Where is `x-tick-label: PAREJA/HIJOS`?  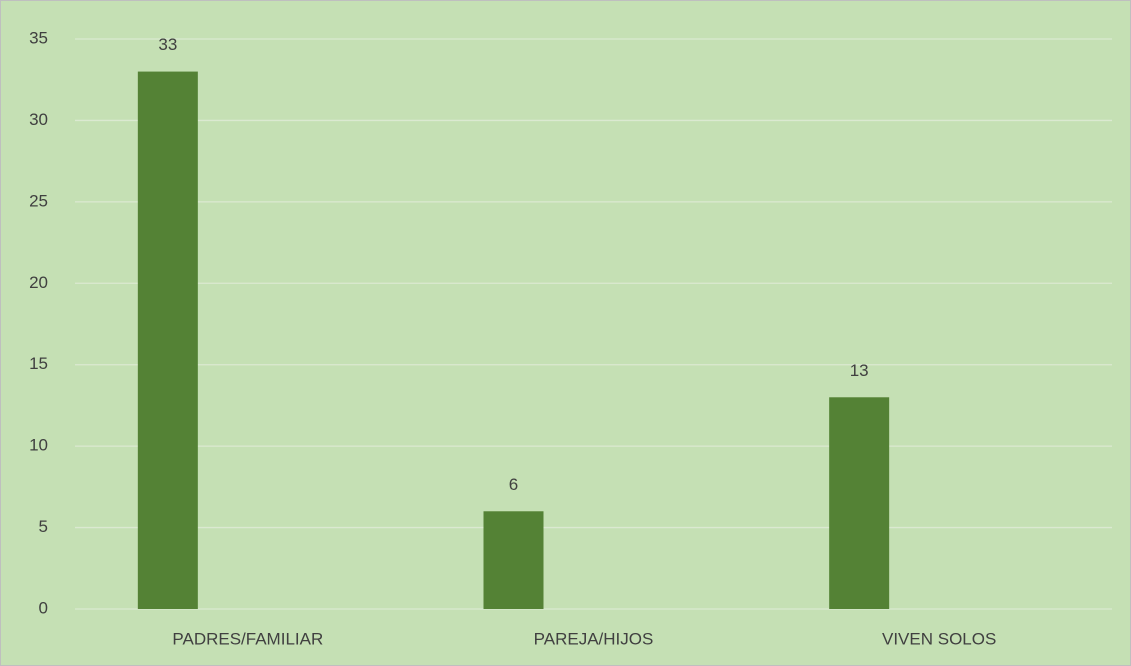 x-tick-label: PAREJA/HIJOS is located at coordinates (594, 638).